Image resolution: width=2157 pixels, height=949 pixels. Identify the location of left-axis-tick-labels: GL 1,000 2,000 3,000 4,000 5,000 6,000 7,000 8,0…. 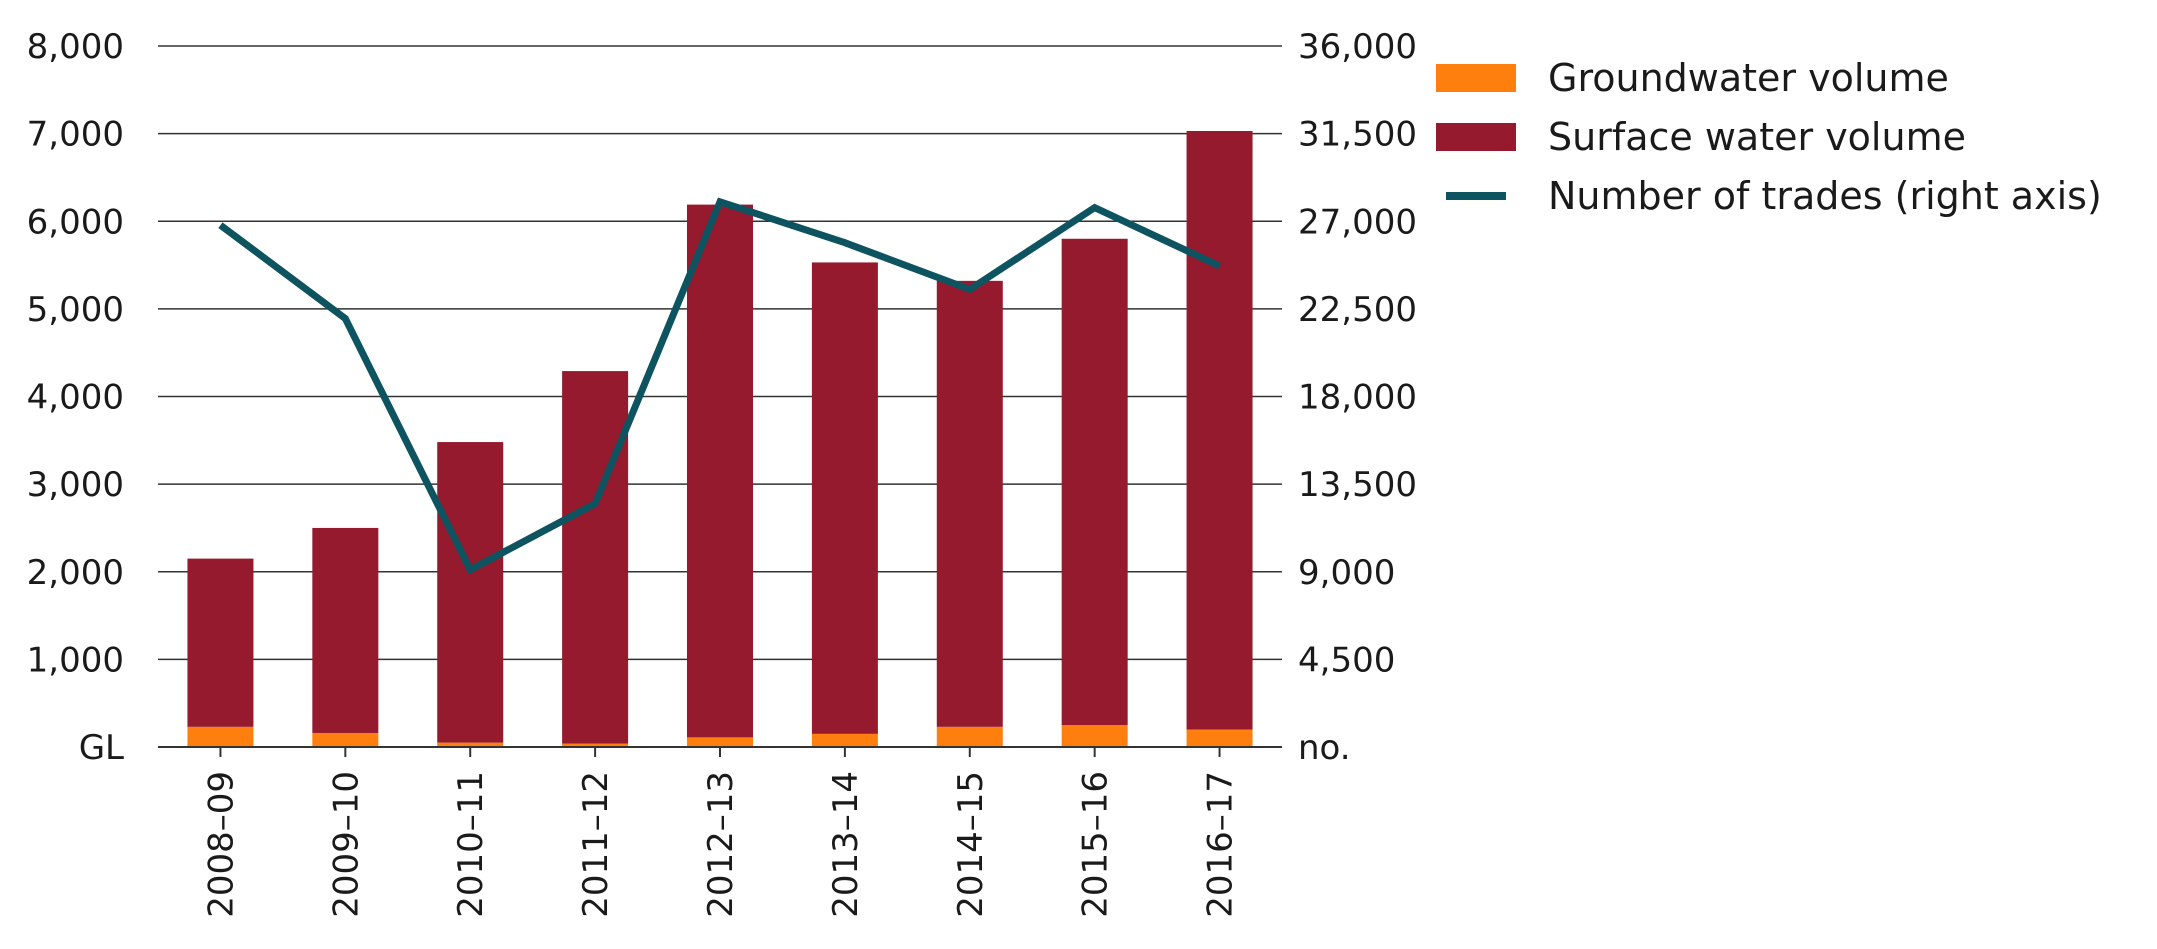
(75, 397).